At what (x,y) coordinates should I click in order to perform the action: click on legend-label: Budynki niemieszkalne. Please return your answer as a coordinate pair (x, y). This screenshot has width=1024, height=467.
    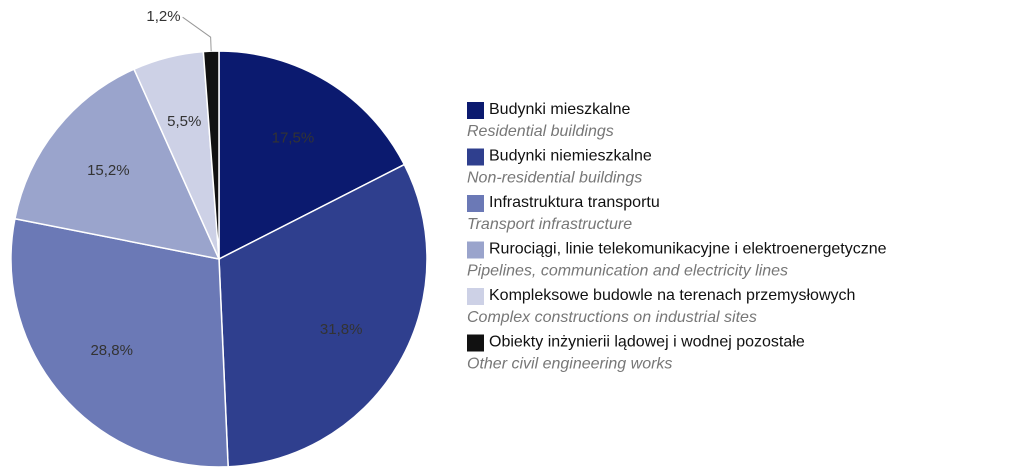
    Looking at the image, I should click on (570, 156).